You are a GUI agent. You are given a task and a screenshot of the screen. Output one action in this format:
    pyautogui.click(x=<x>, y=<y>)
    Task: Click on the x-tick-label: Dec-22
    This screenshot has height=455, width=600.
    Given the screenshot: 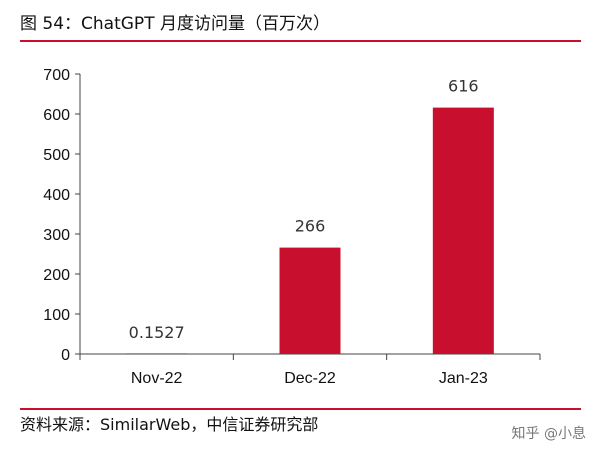 What is the action you would take?
    pyautogui.click(x=310, y=378)
    